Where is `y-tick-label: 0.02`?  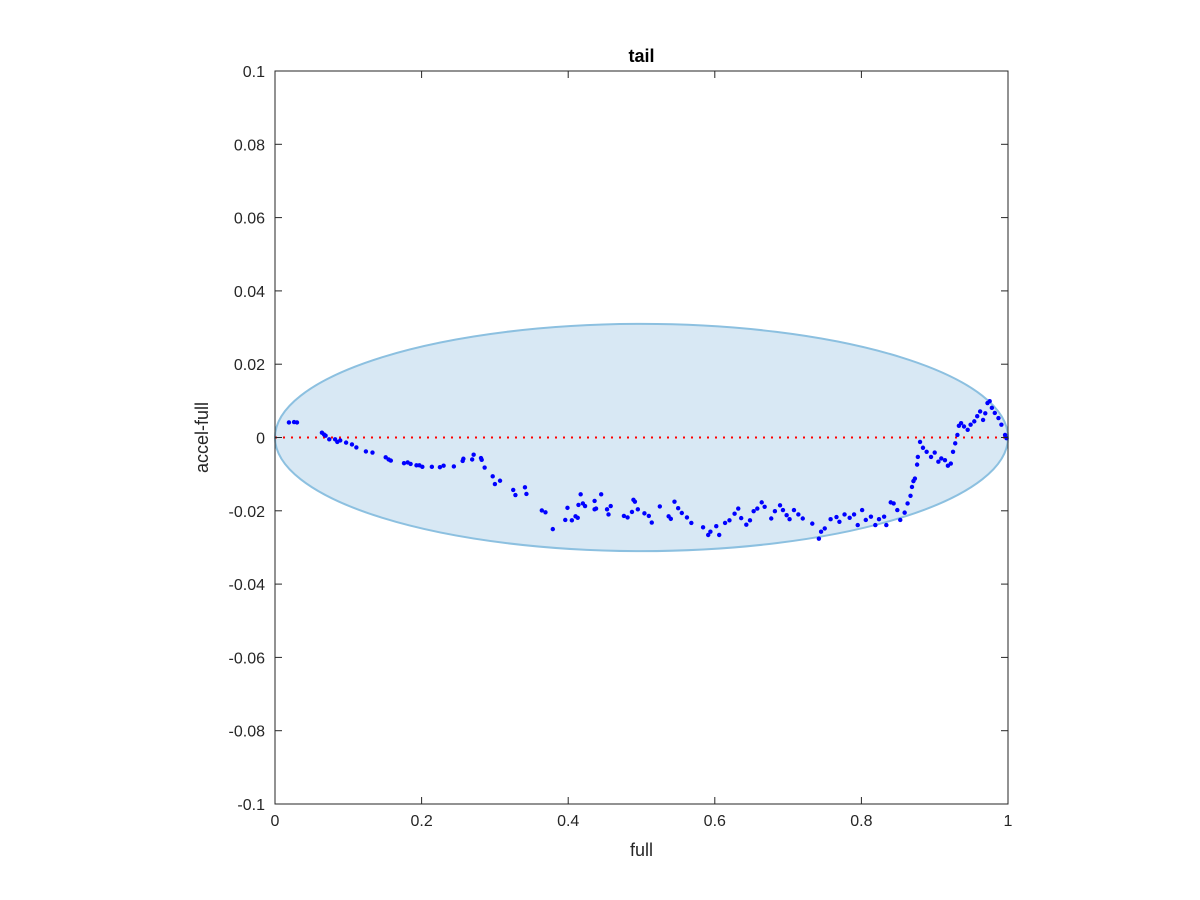 y-tick-label: 0.02 is located at coordinates (249, 365).